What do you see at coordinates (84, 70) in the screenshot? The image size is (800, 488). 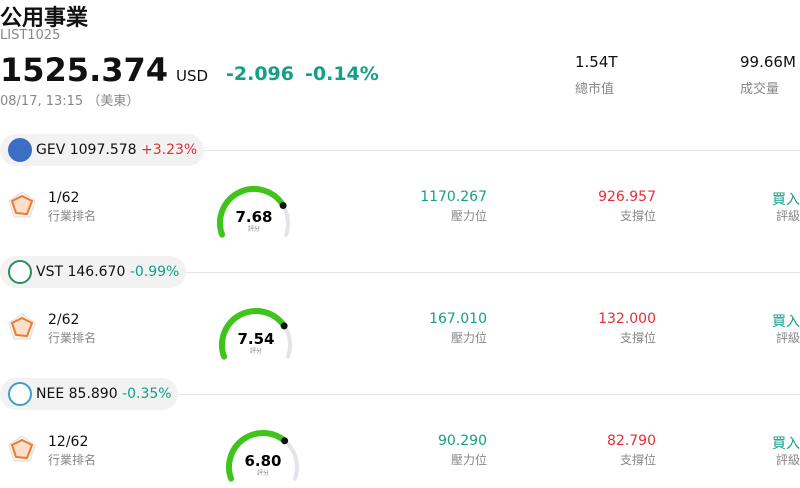 I see `price: 1525.374` at bounding box center [84, 70].